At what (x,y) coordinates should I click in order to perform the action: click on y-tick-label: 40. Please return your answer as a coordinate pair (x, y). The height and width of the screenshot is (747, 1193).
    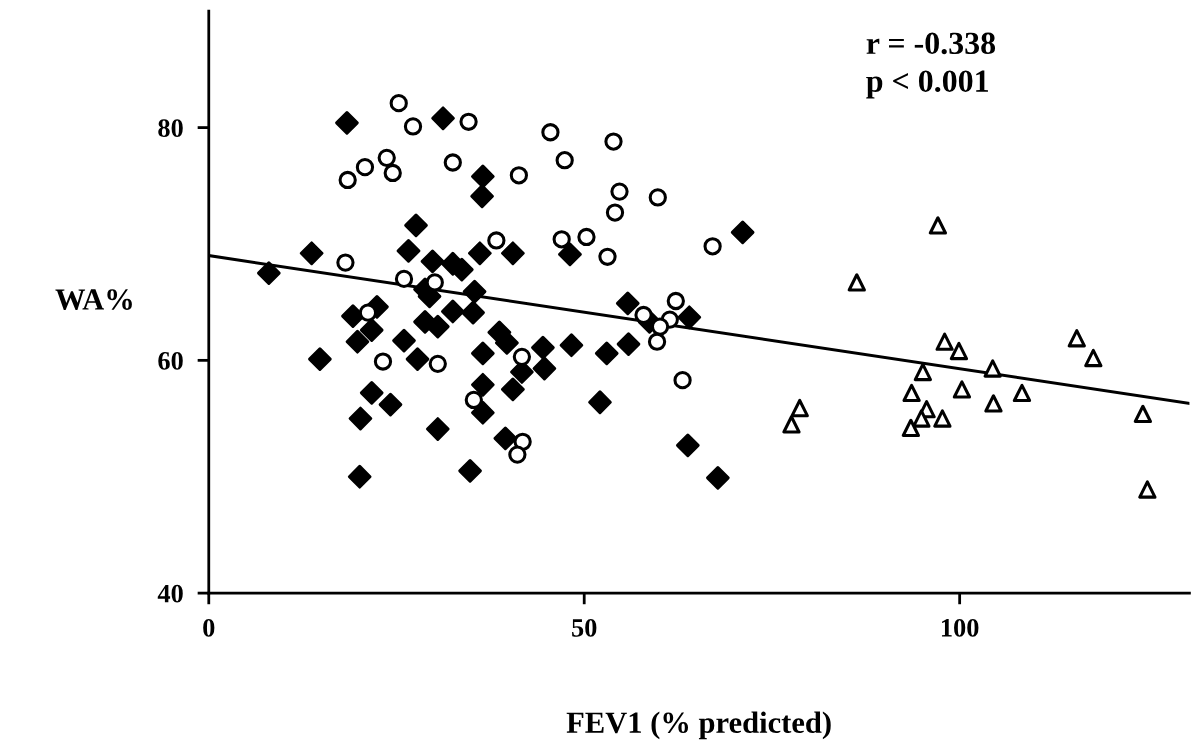
    Looking at the image, I should click on (170, 593).